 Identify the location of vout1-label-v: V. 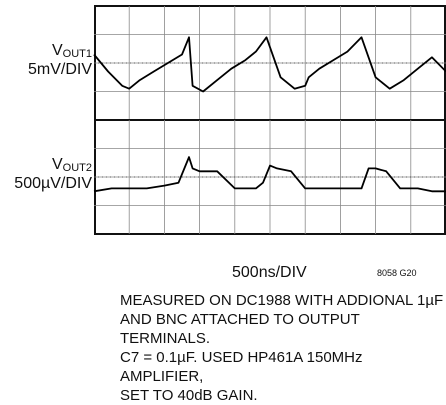
(57, 50).